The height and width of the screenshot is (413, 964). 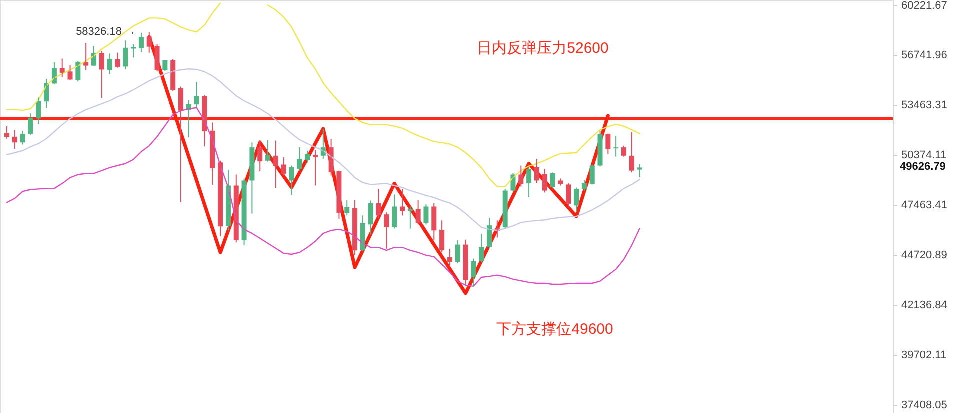 What do you see at coordinates (925, 206) in the screenshot?
I see `y-tick-label: 47463.41` at bounding box center [925, 206].